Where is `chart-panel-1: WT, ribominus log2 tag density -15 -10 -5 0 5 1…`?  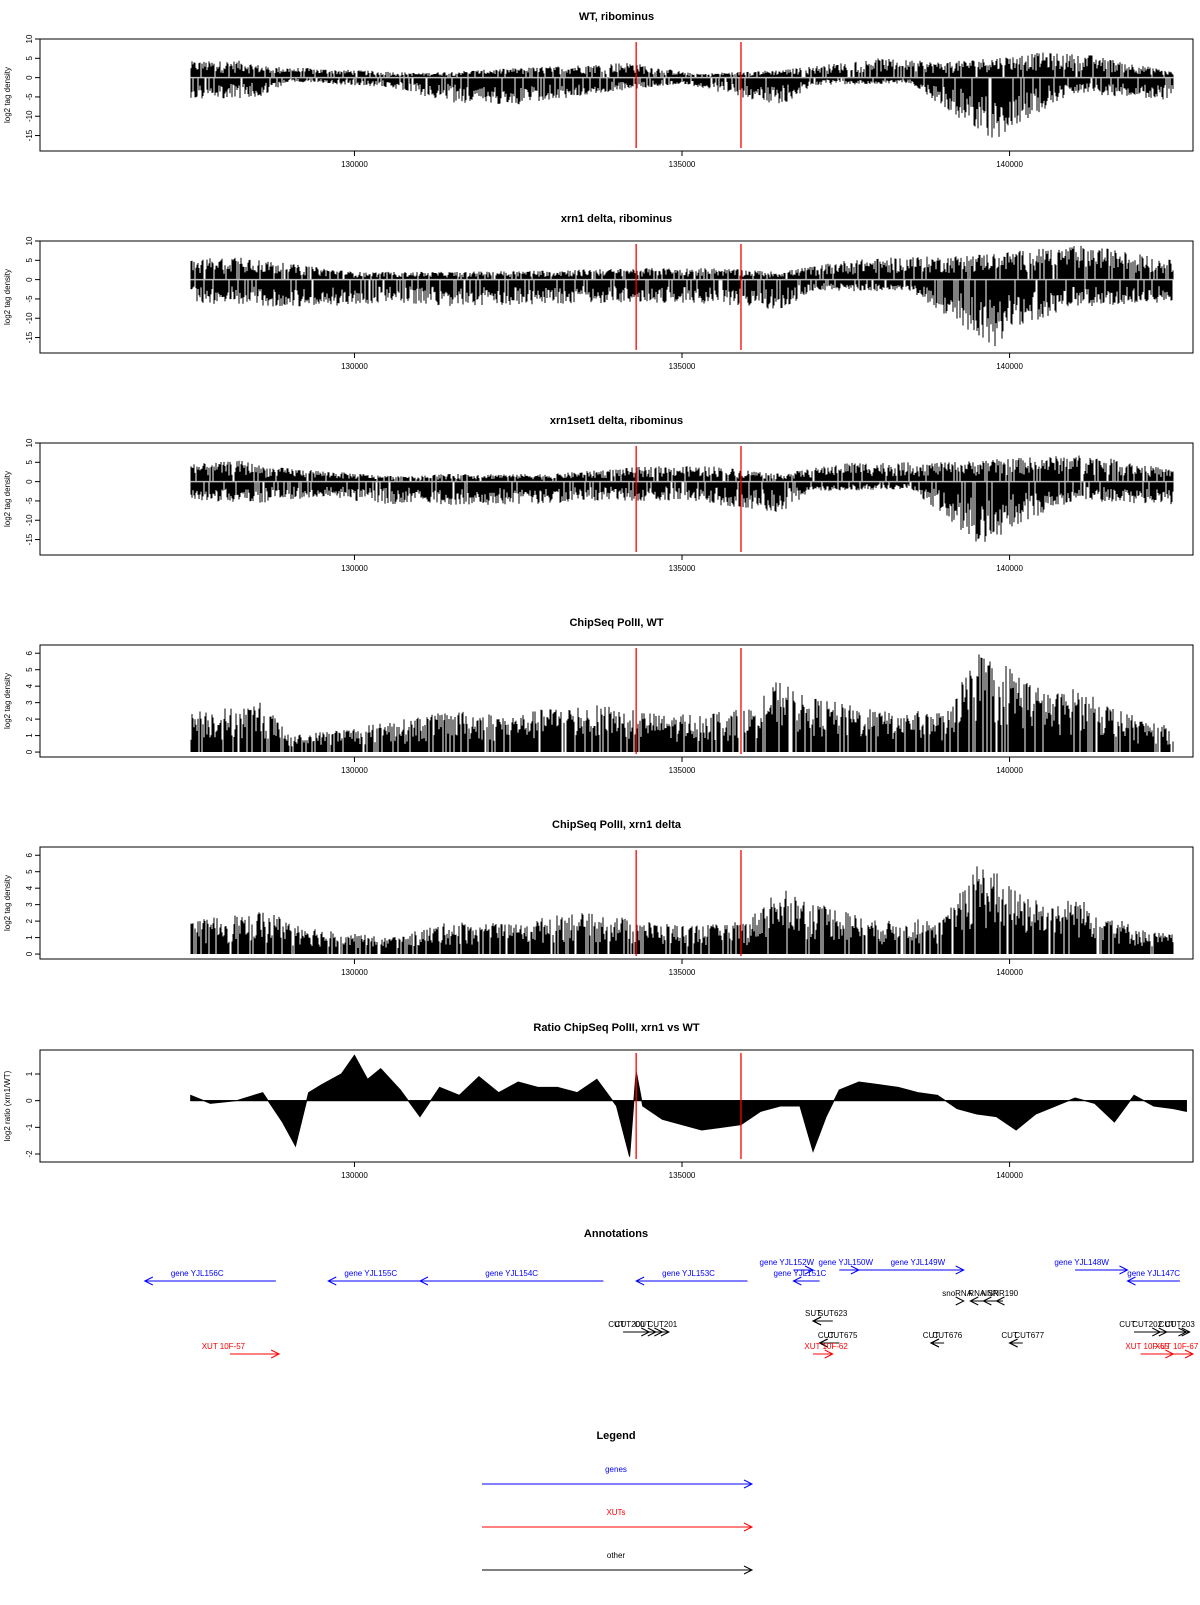
chart-panel-1: WT, ribominus log2 tag density -15 -10 -5 0 5 1… is located at coordinates (598, 90).